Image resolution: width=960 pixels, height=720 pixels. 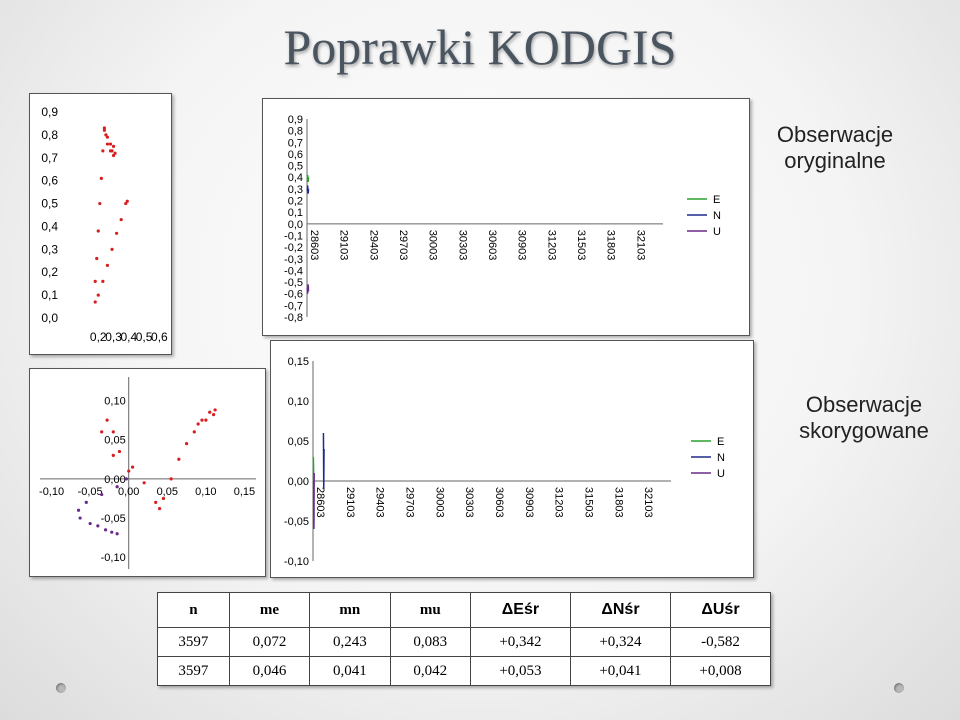 What do you see at coordinates (520, 671) in the screenshot?
I see `table-cell: +0,053` at bounding box center [520, 671].